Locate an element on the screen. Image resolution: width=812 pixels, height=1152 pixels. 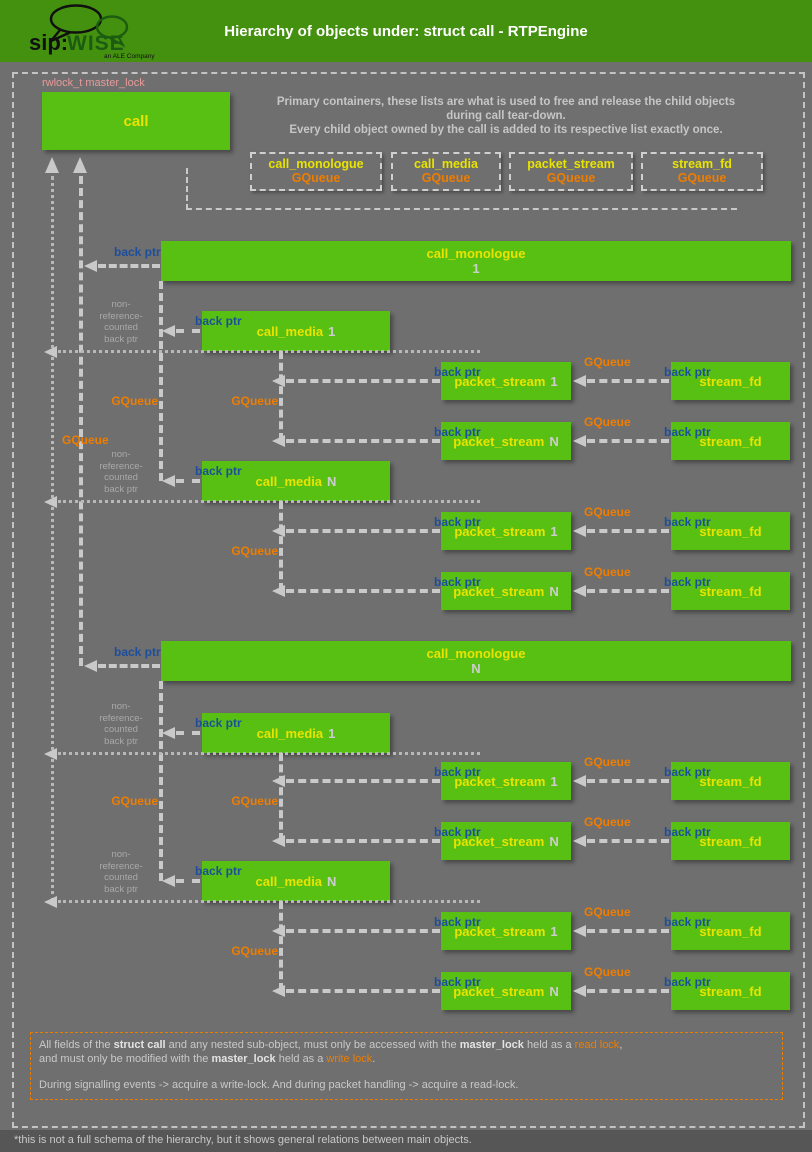
call-media-index: 1 is located at coordinates (332, 331).